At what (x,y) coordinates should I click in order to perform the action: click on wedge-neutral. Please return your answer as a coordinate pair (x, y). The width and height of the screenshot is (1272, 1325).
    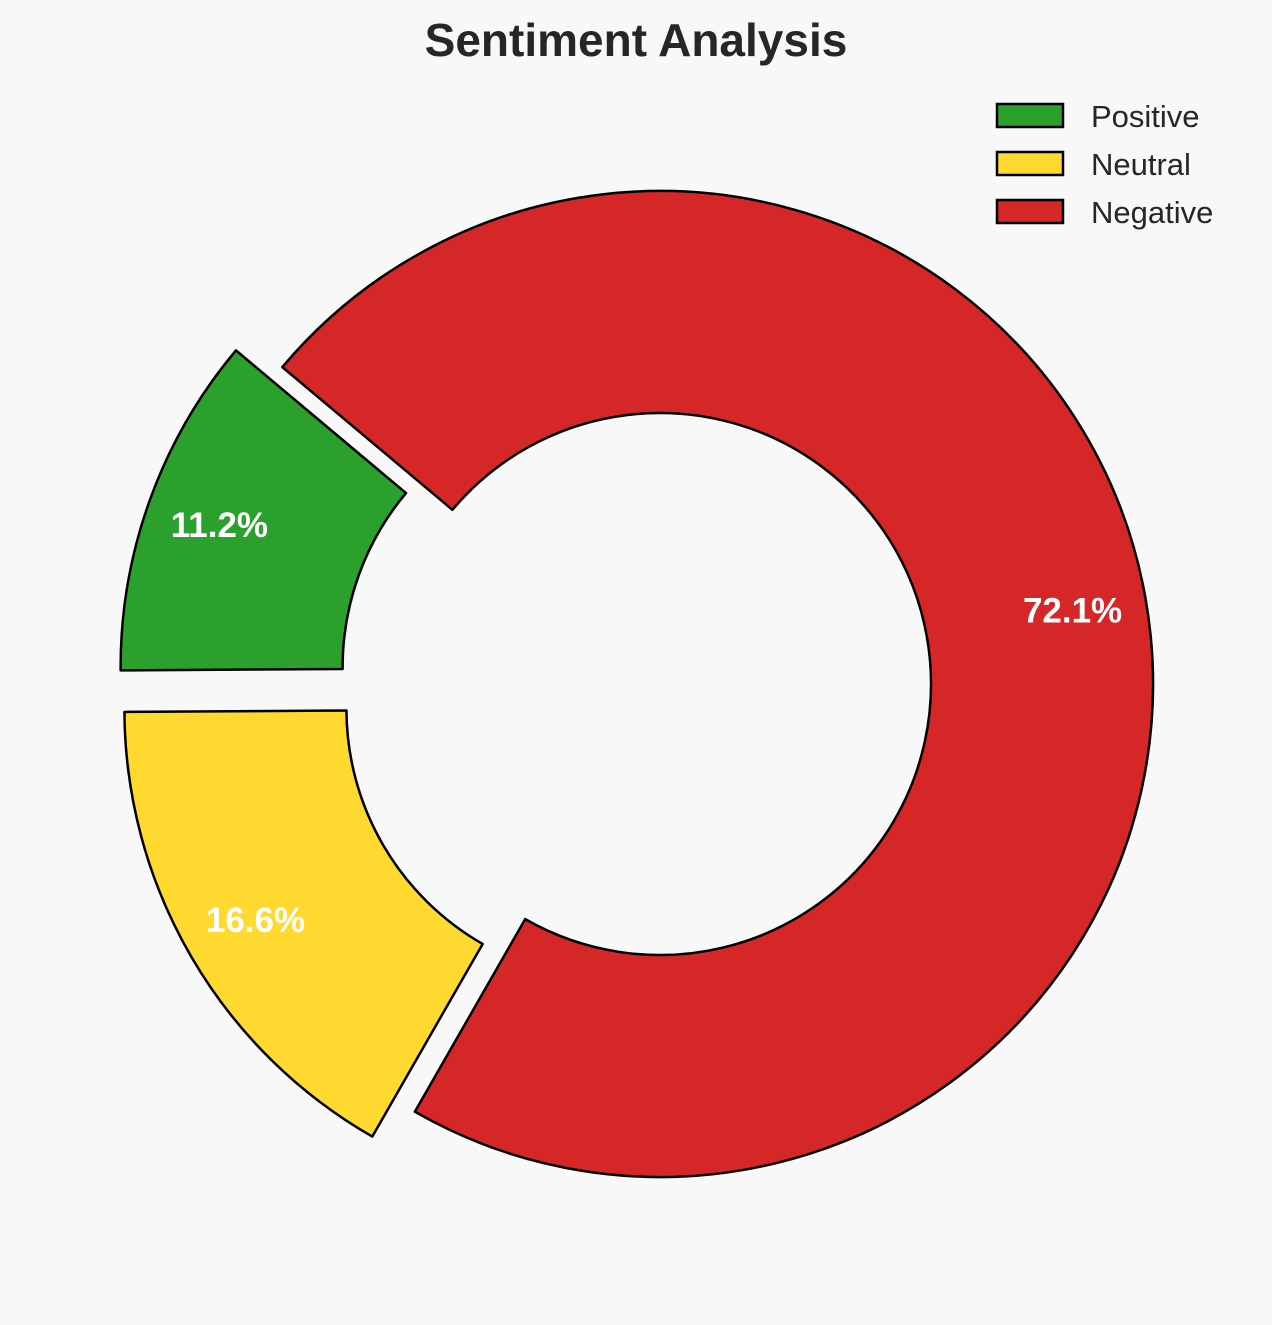
    Looking at the image, I should click on (303, 923).